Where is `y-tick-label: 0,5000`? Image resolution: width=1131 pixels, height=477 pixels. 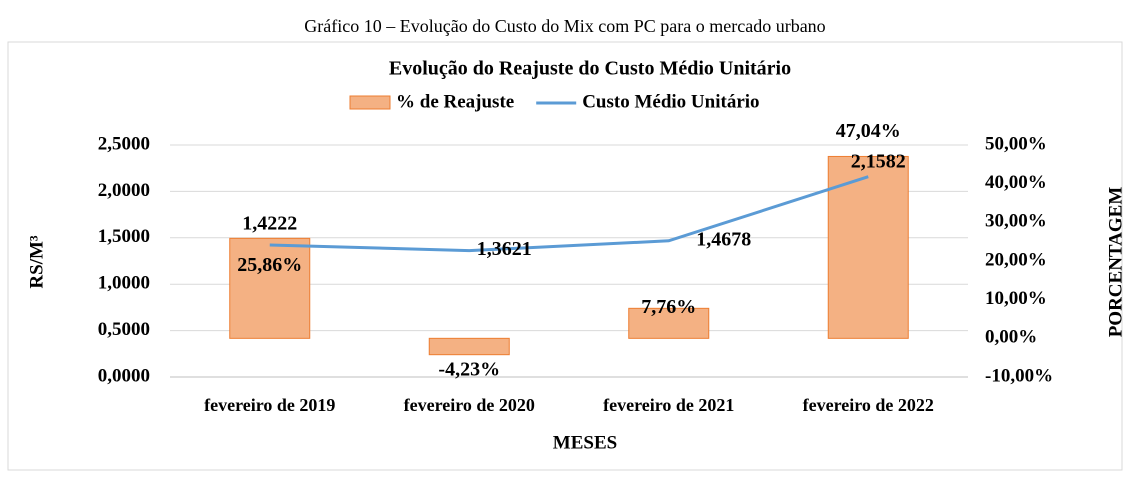 y-tick-label: 0,5000 is located at coordinates (124, 329).